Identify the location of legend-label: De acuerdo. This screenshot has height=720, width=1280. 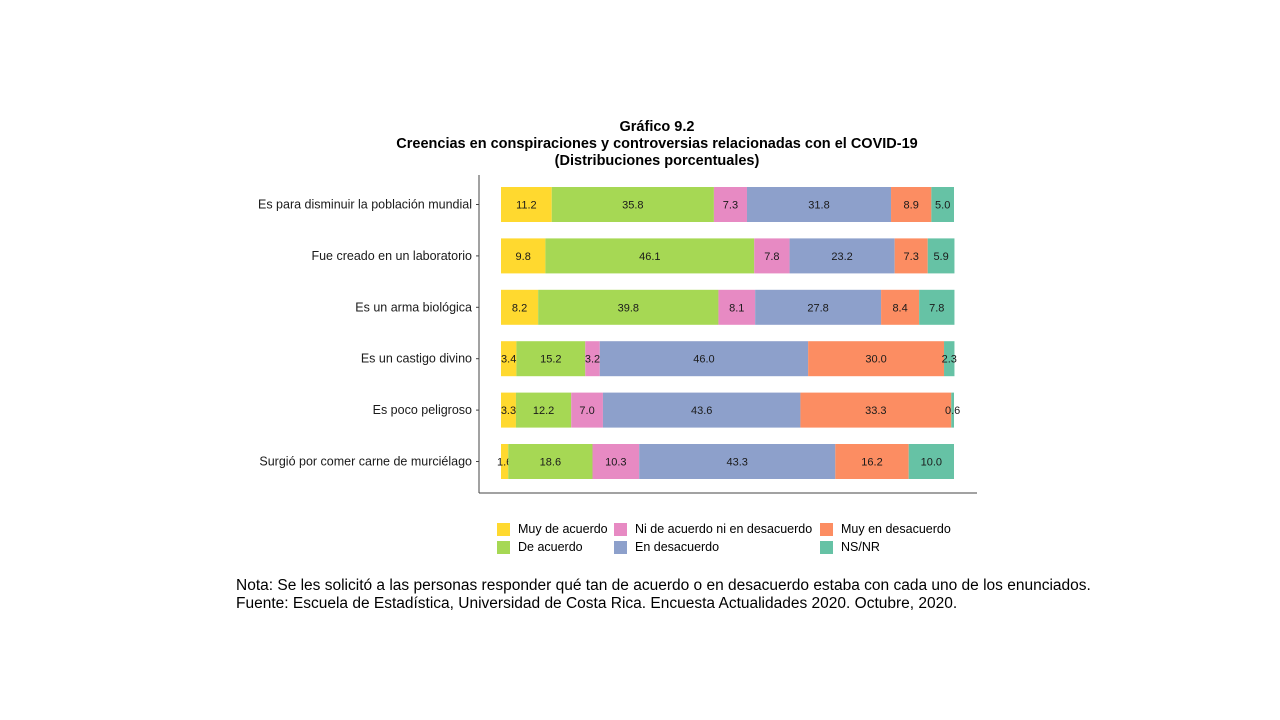
(550, 547).